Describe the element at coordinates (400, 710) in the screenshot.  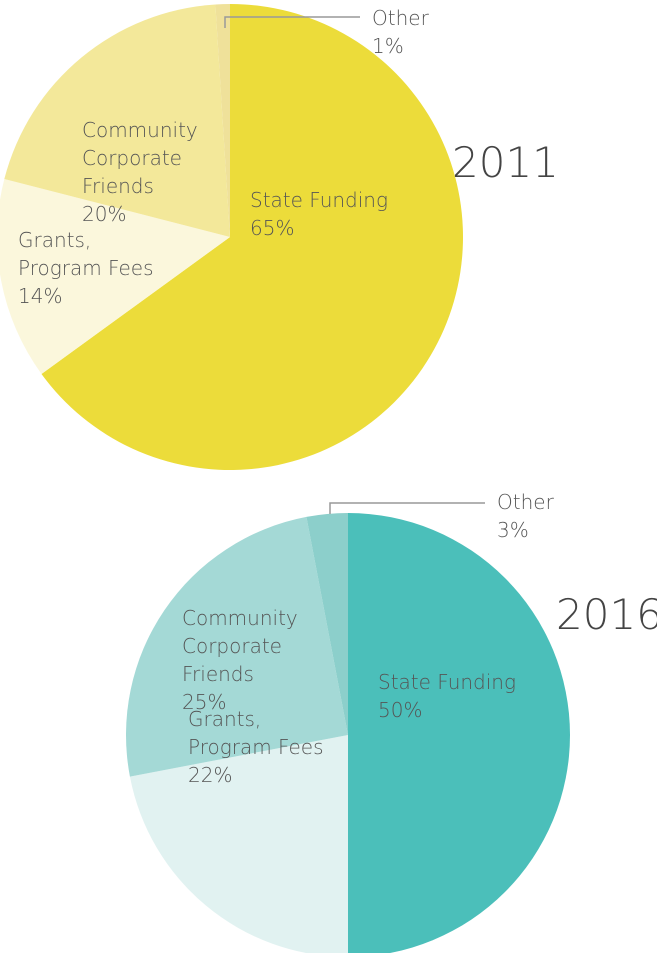
I see `slice-value: 50%` at that location.